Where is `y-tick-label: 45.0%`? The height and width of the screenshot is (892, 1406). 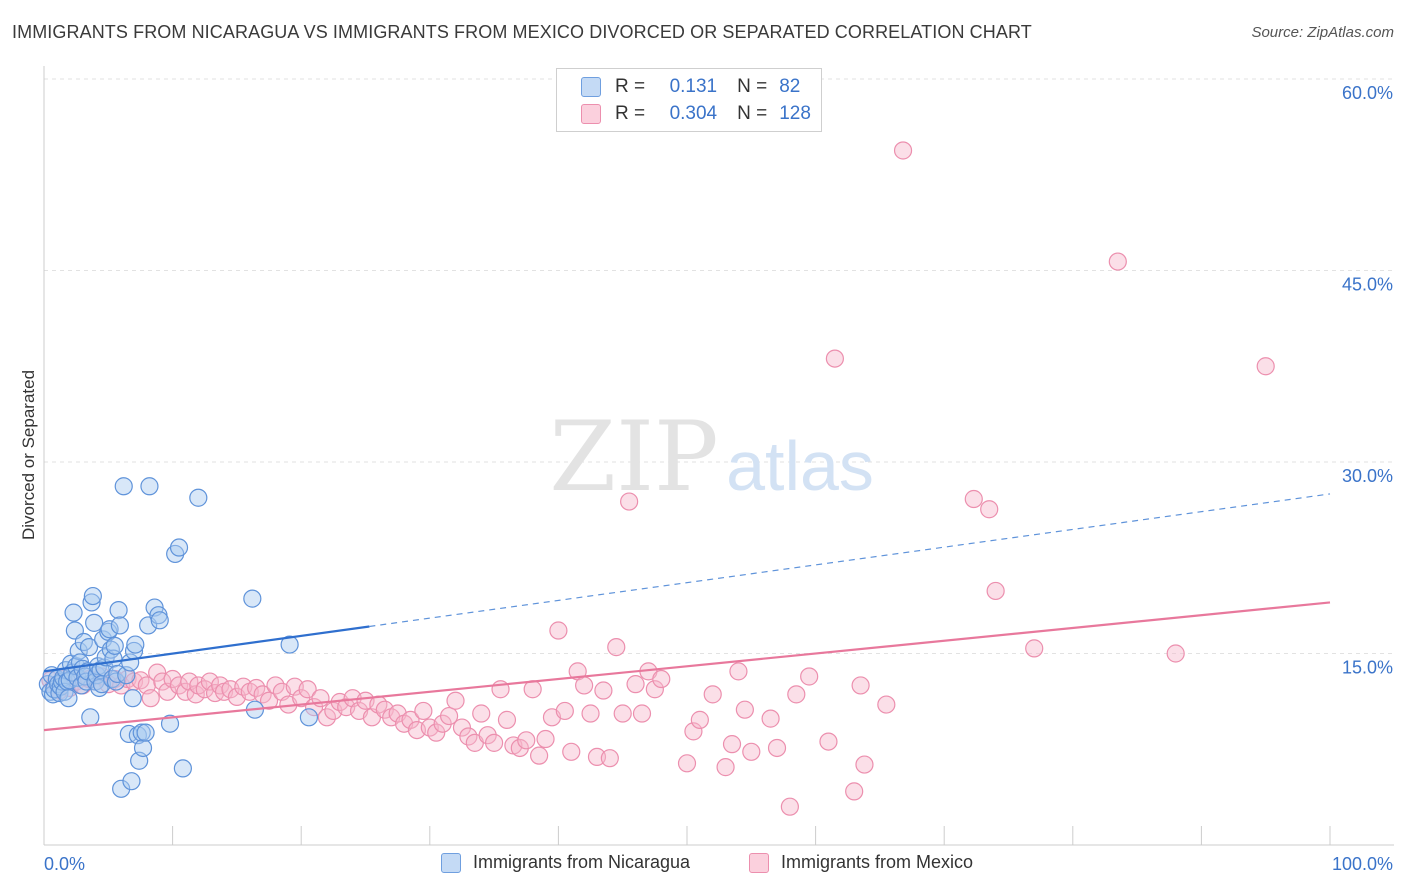 y-tick-label: 45.0% is located at coordinates (1367, 285).